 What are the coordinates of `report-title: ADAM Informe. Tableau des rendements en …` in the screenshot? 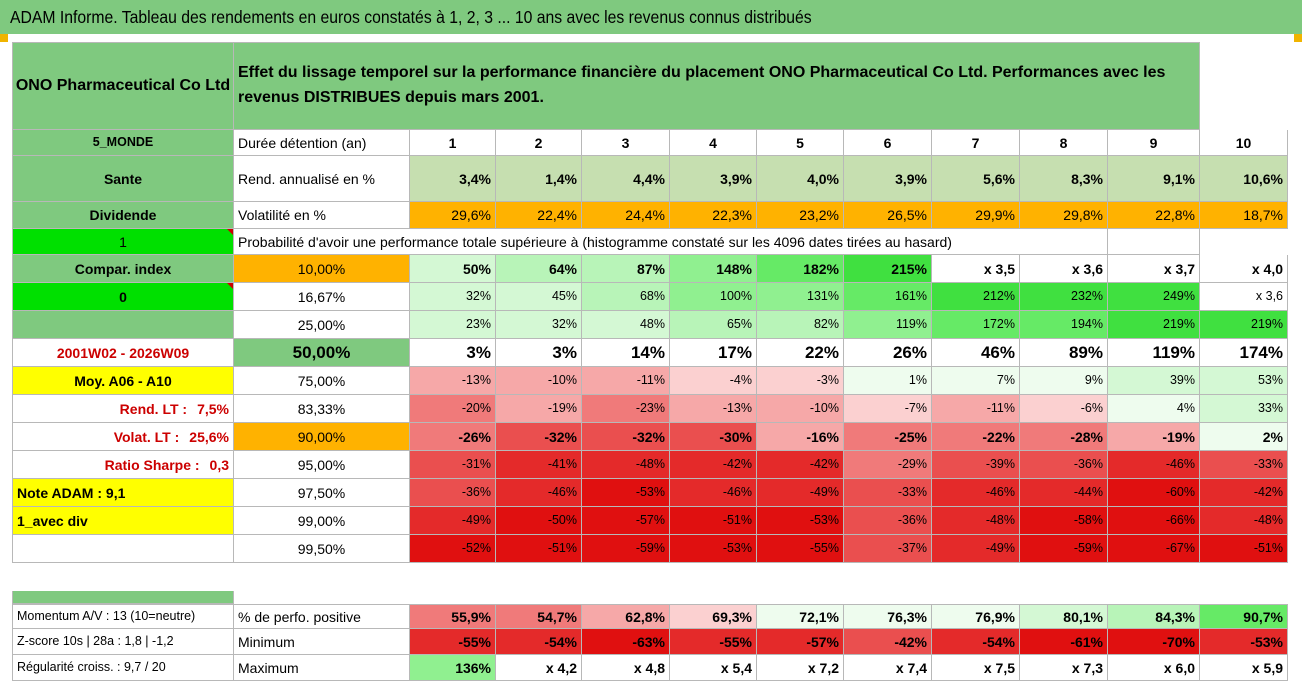 It's located at (411, 17).